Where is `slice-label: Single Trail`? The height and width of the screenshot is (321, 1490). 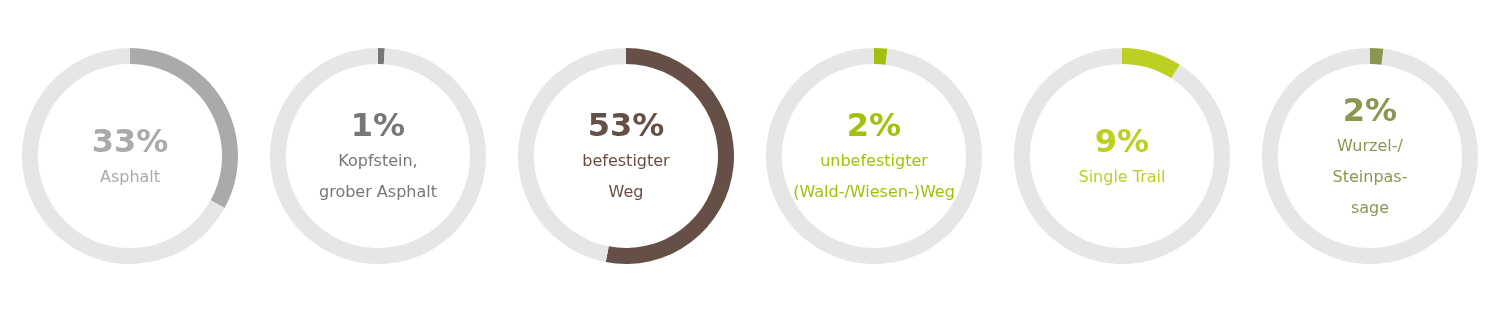 slice-label: Single Trail is located at coordinates (1122, 176).